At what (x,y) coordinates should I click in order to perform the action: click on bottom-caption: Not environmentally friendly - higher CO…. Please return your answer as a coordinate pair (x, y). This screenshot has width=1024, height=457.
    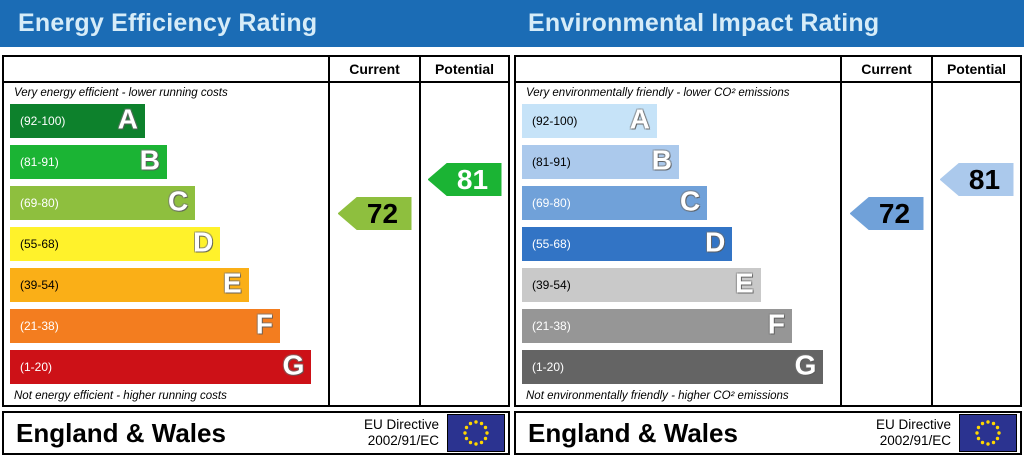
    Looking at the image, I should click on (657, 396).